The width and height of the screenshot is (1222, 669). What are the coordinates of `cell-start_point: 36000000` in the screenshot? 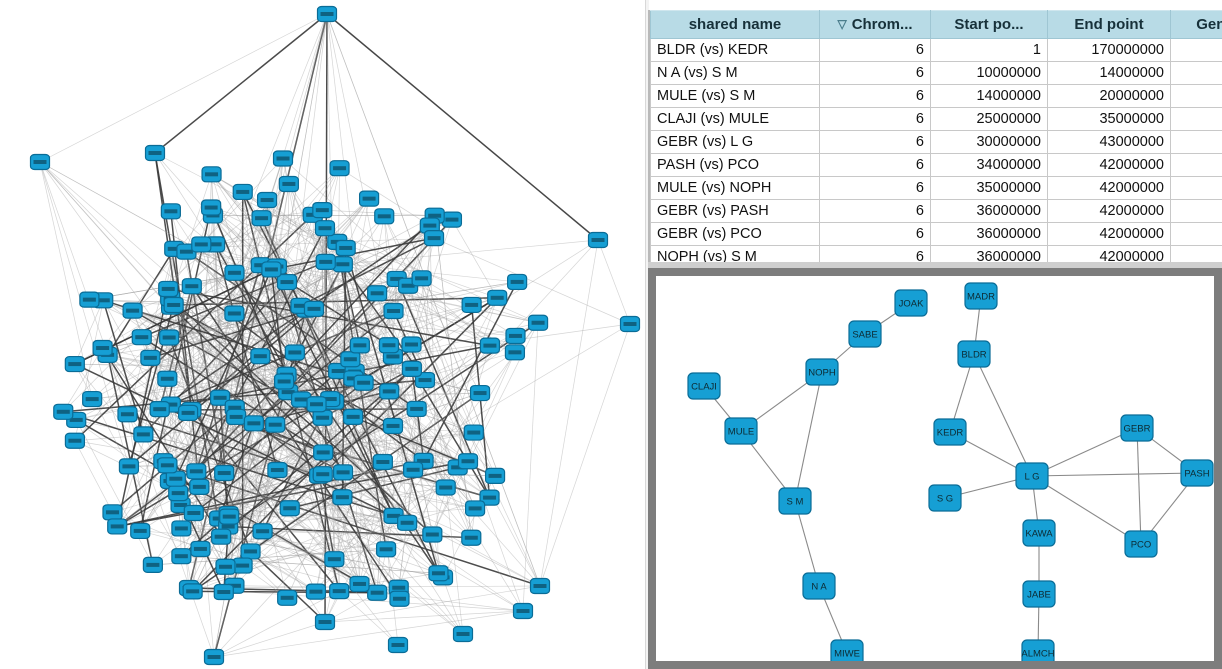 It's located at (989, 211).